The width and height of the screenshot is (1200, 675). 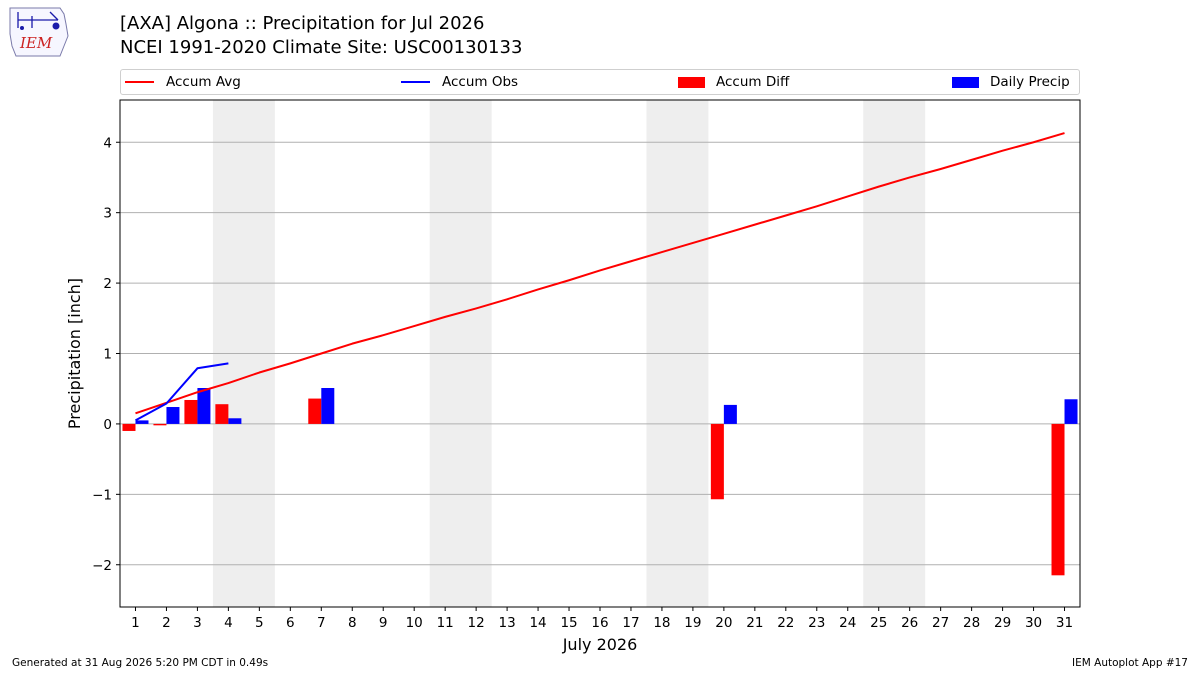 I want to click on x-tick-label: 30, so click(x=1033, y=623).